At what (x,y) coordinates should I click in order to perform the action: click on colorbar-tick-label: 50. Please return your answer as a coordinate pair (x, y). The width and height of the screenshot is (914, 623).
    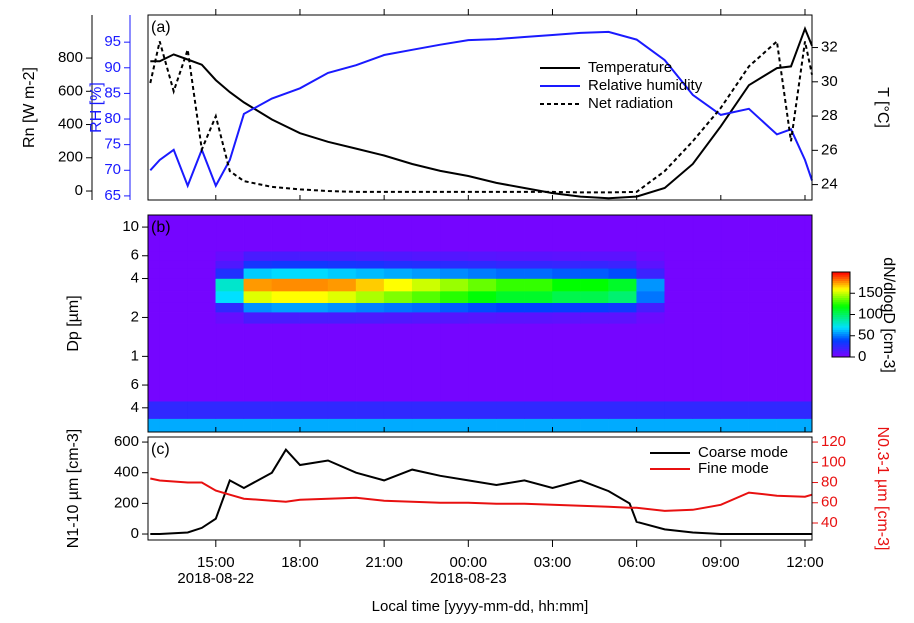
    Looking at the image, I should click on (866, 335).